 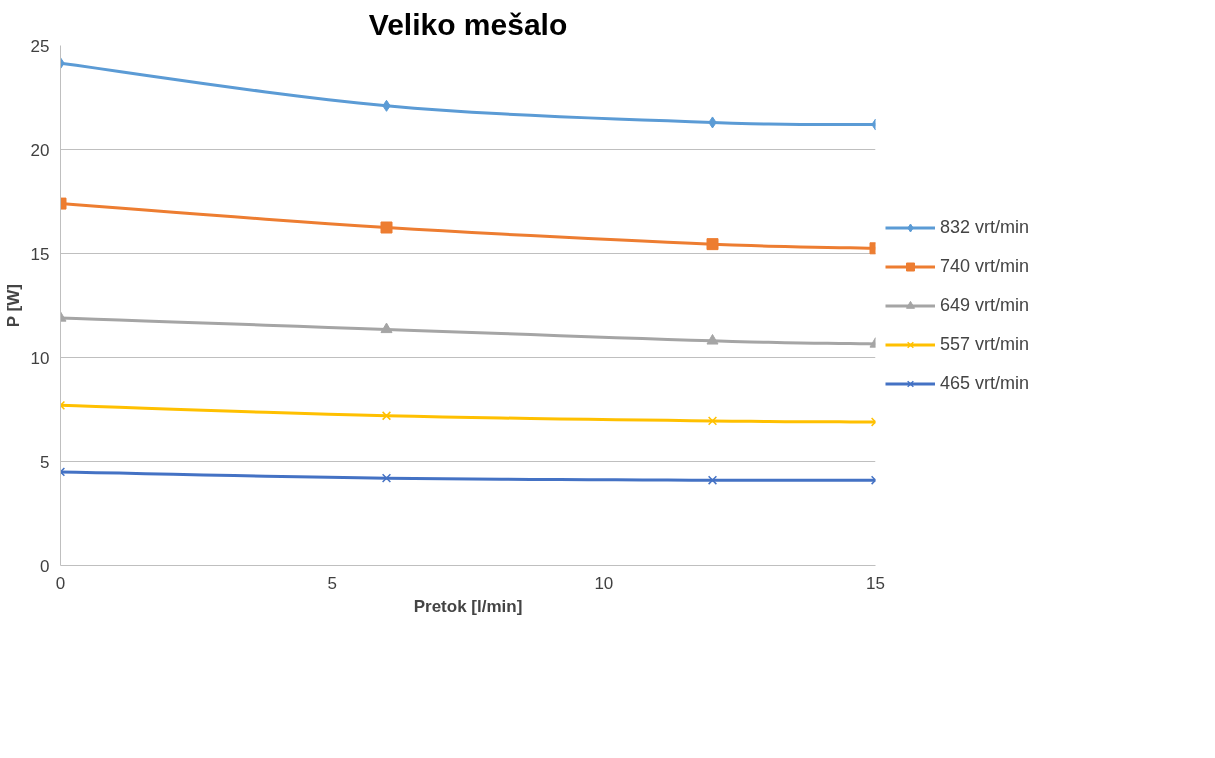 What do you see at coordinates (45, 566) in the screenshot?
I see `y-tick-label: 0` at bounding box center [45, 566].